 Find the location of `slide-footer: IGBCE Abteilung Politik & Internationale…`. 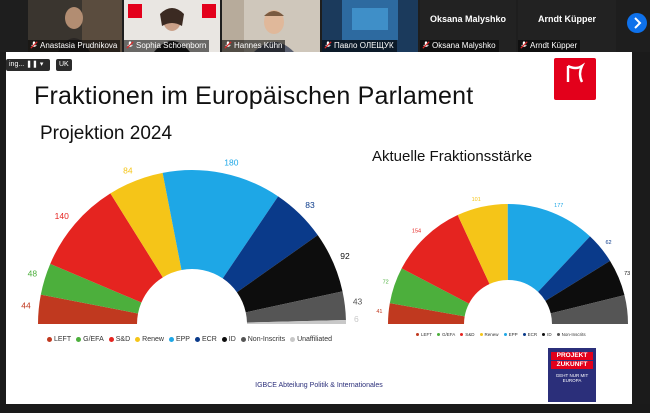

slide-footer: IGBCE Abteilung Politik & Internationale… is located at coordinates (319, 385).